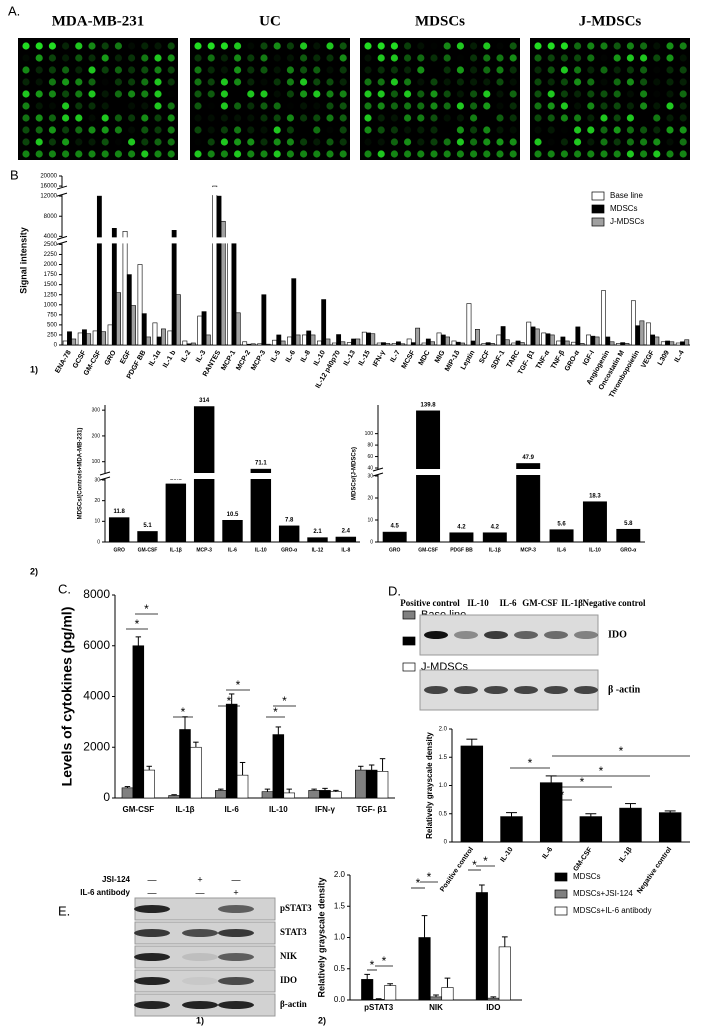 The width and height of the screenshot is (702, 1028). What do you see at coordinates (96, 594) in the screenshot?
I see `y-tick-label: 8000` at bounding box center [96, 594].